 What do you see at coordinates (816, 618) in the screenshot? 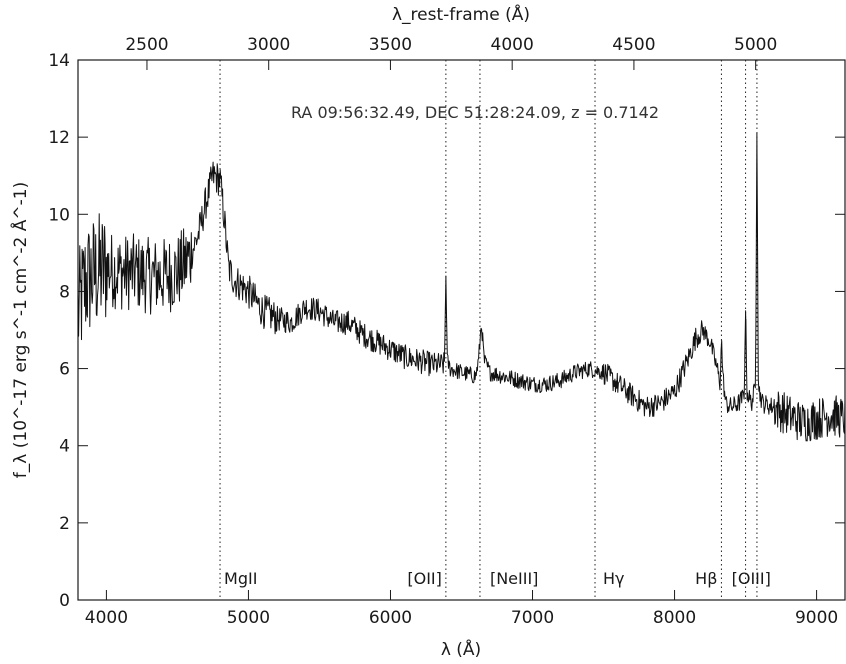
I see `x-tick-label: 9000` at bounding box center [816, 618].